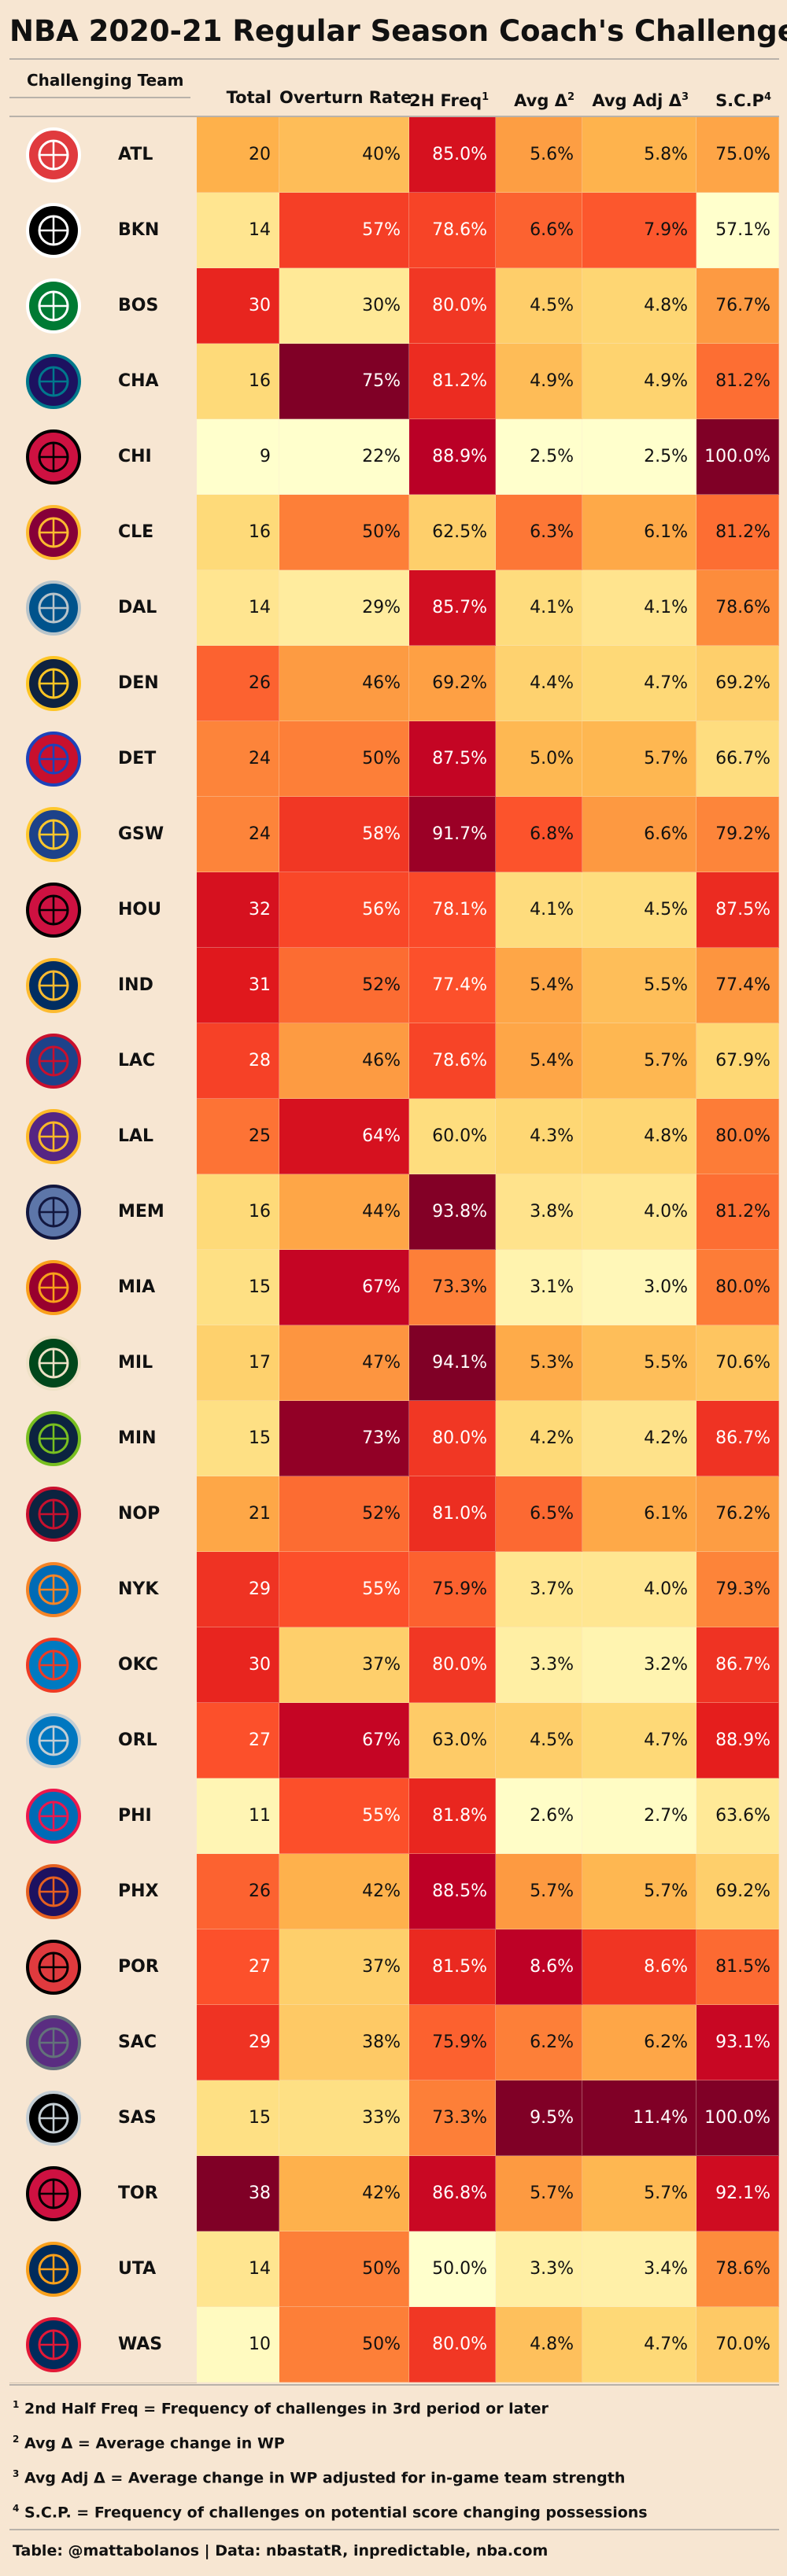 The width and height of the screenshot is (787, 2576). I want to click on column-header-total: Total, so click(238, 97).